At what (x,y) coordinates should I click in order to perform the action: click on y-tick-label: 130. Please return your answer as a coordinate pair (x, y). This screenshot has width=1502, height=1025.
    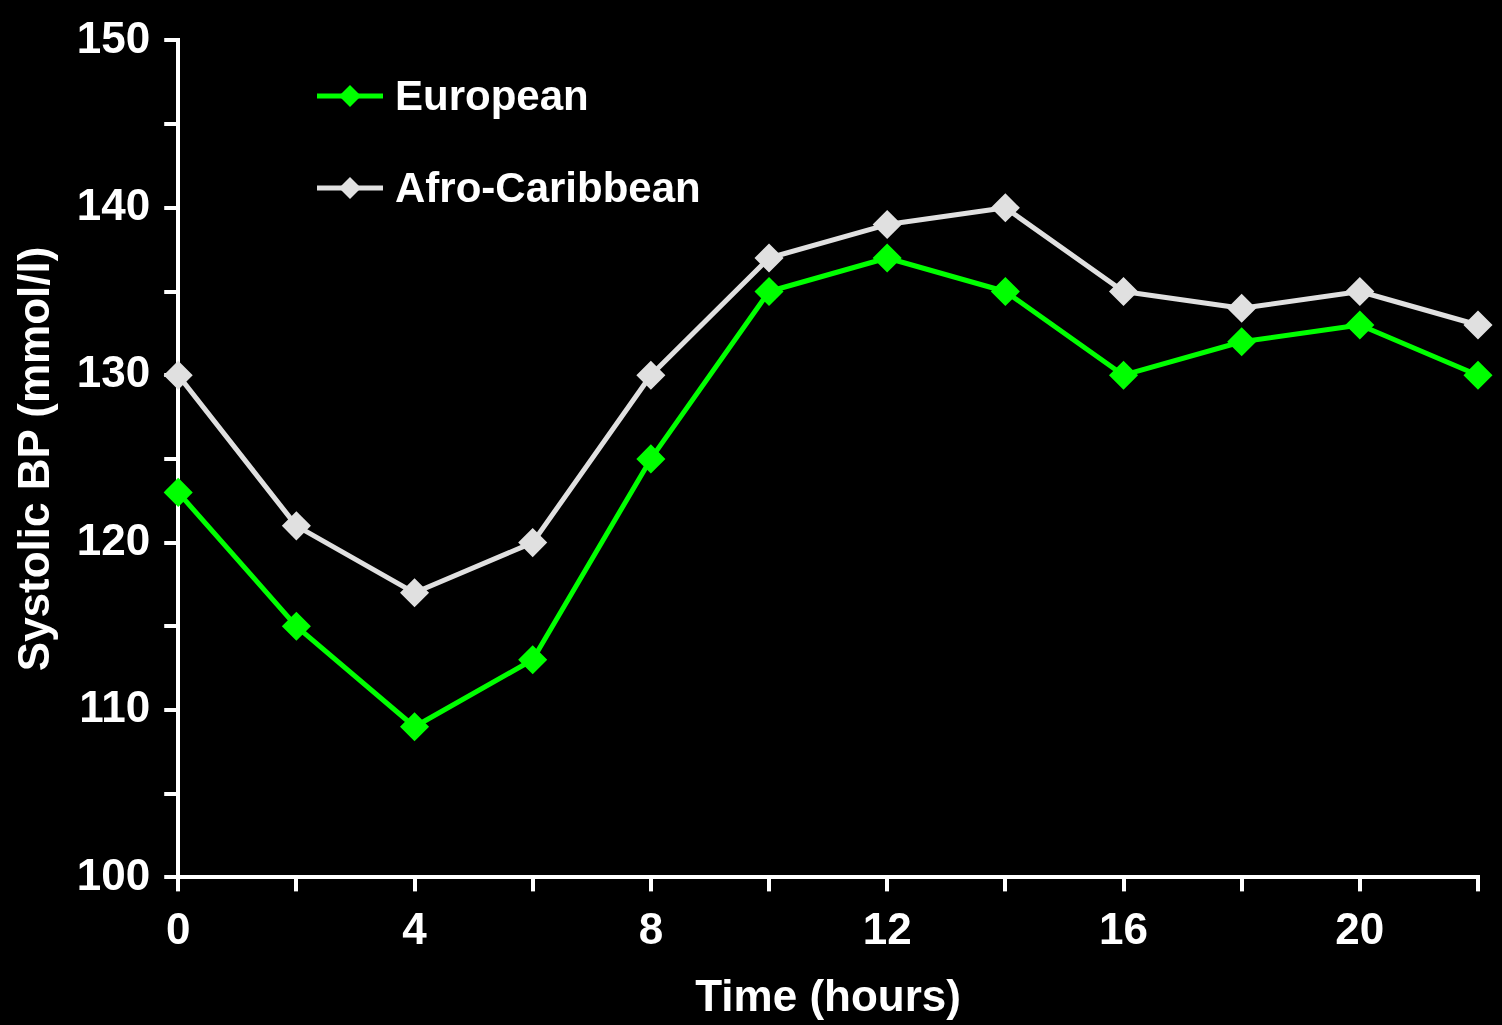
    Looking at the image, I should click on (113, 372).